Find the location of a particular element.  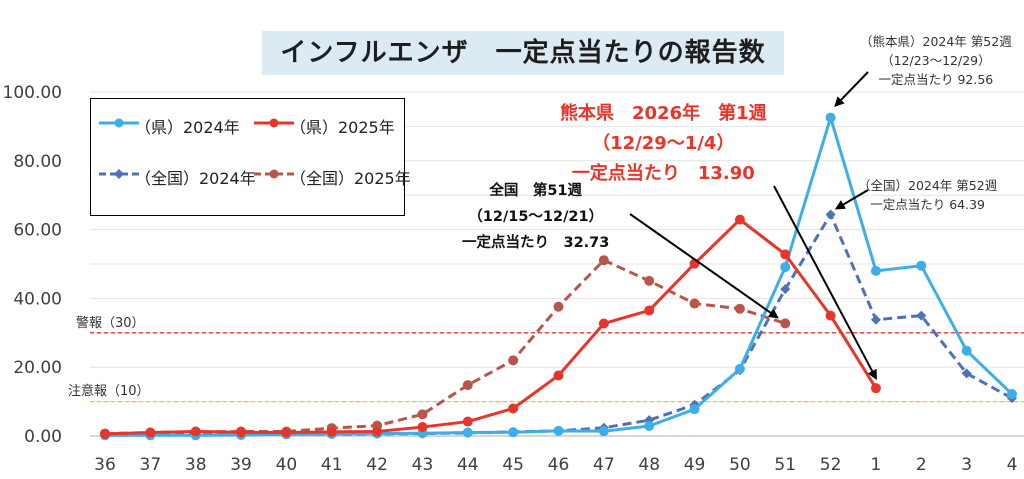

x-tick-label: 40 is located at coordinates (287, 465).